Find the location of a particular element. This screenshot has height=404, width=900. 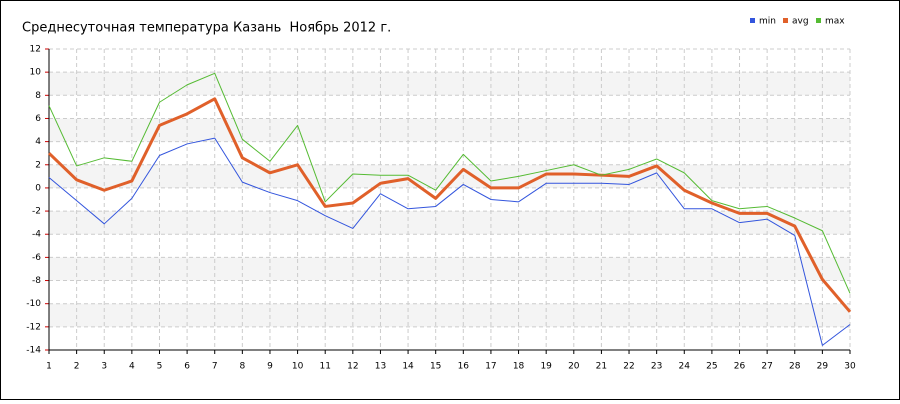

x-tick-label: 25 is located at coordinates (711, 367).